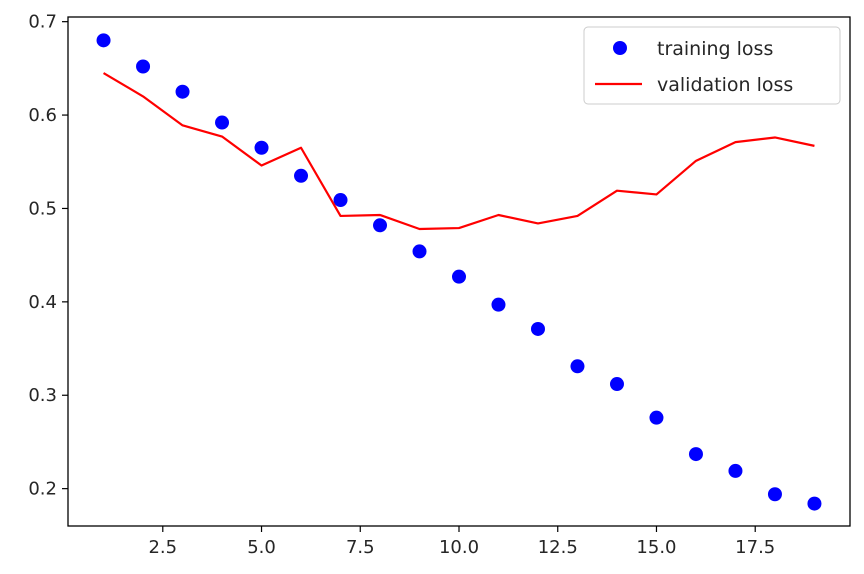 The width and height of the screenshot is (864, 574). What do you see at coordinates (459, 547) in the screenshot?
I see `x-tick-label: 10.0` at bounding box center [459, 547].